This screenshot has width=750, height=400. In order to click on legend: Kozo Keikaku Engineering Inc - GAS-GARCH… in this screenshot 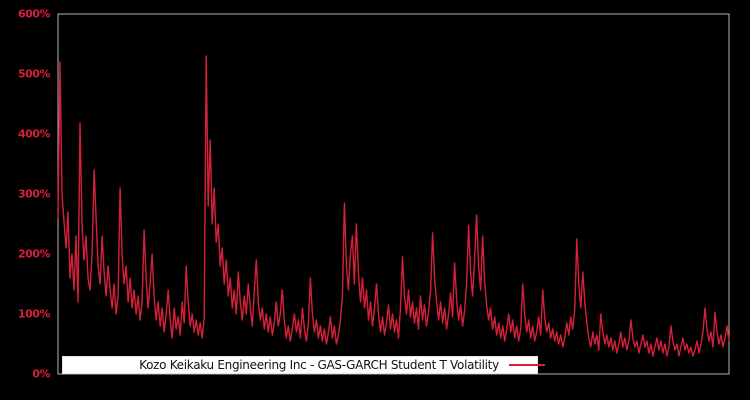, I will do `click(303, 365)`.